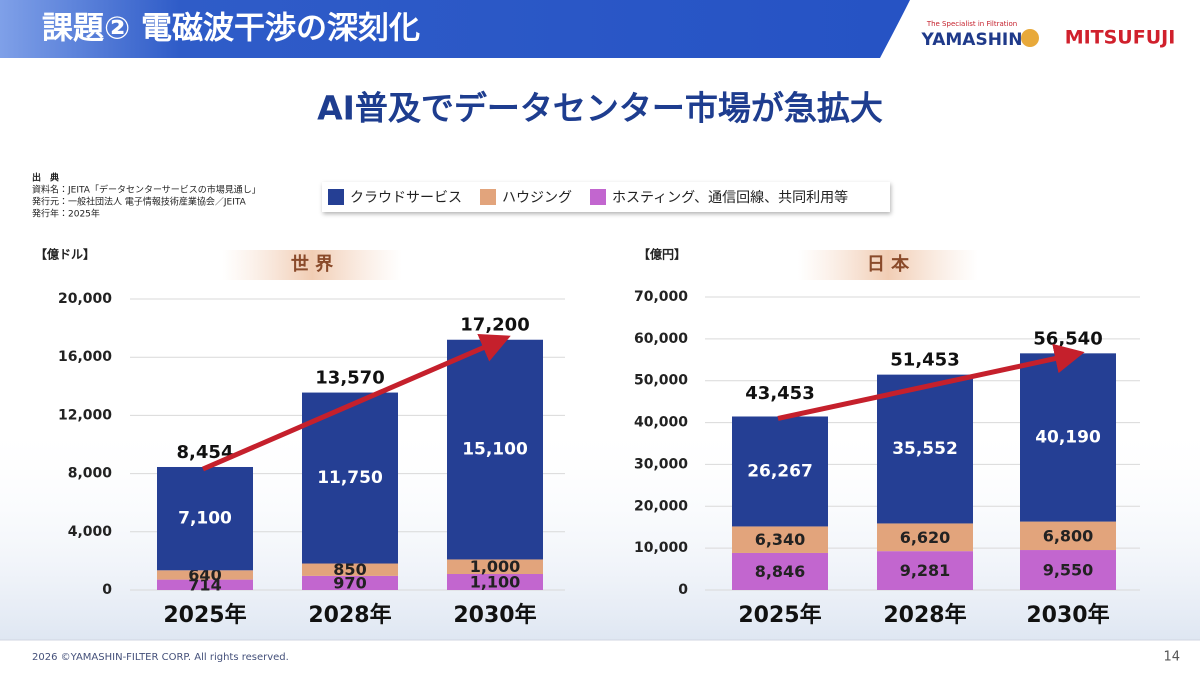 Image resolution: width=1200 pixels, height=679 pixels. I want to click on source-line: 出 典, so click(45, 178).